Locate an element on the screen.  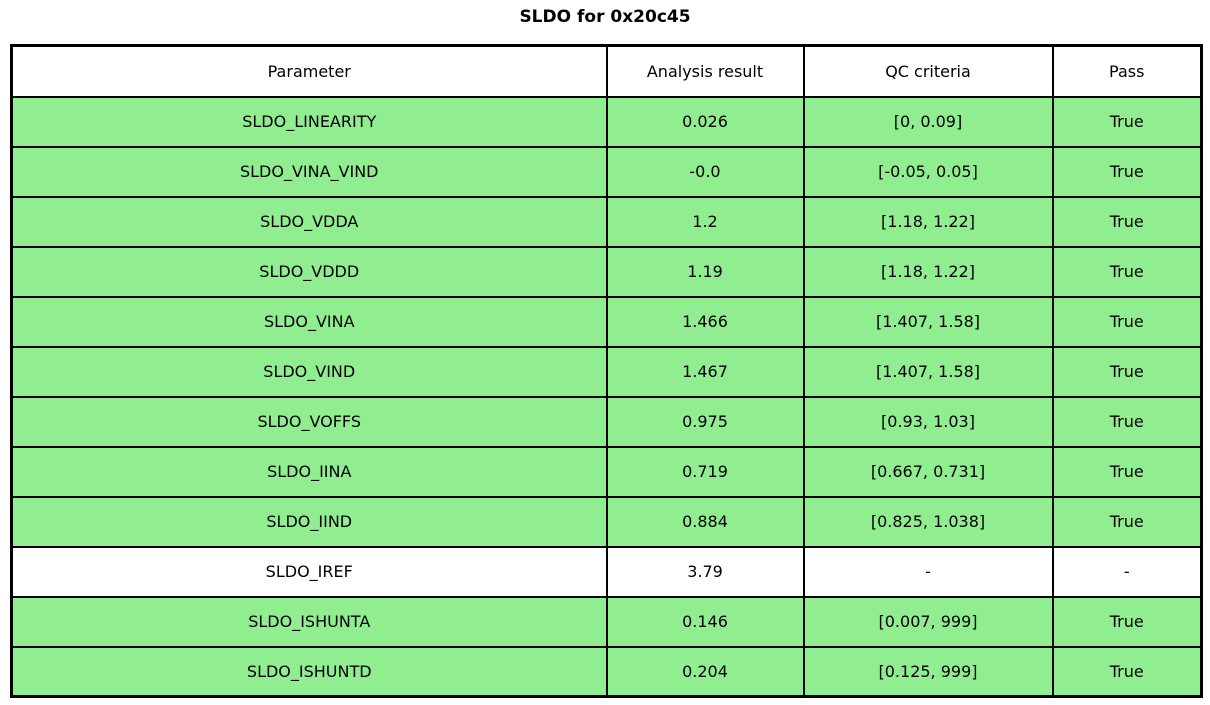
table-row: SLDO_VOFFS 0.975 [0.93, 1.03] True is located at coordinates (606, 421).